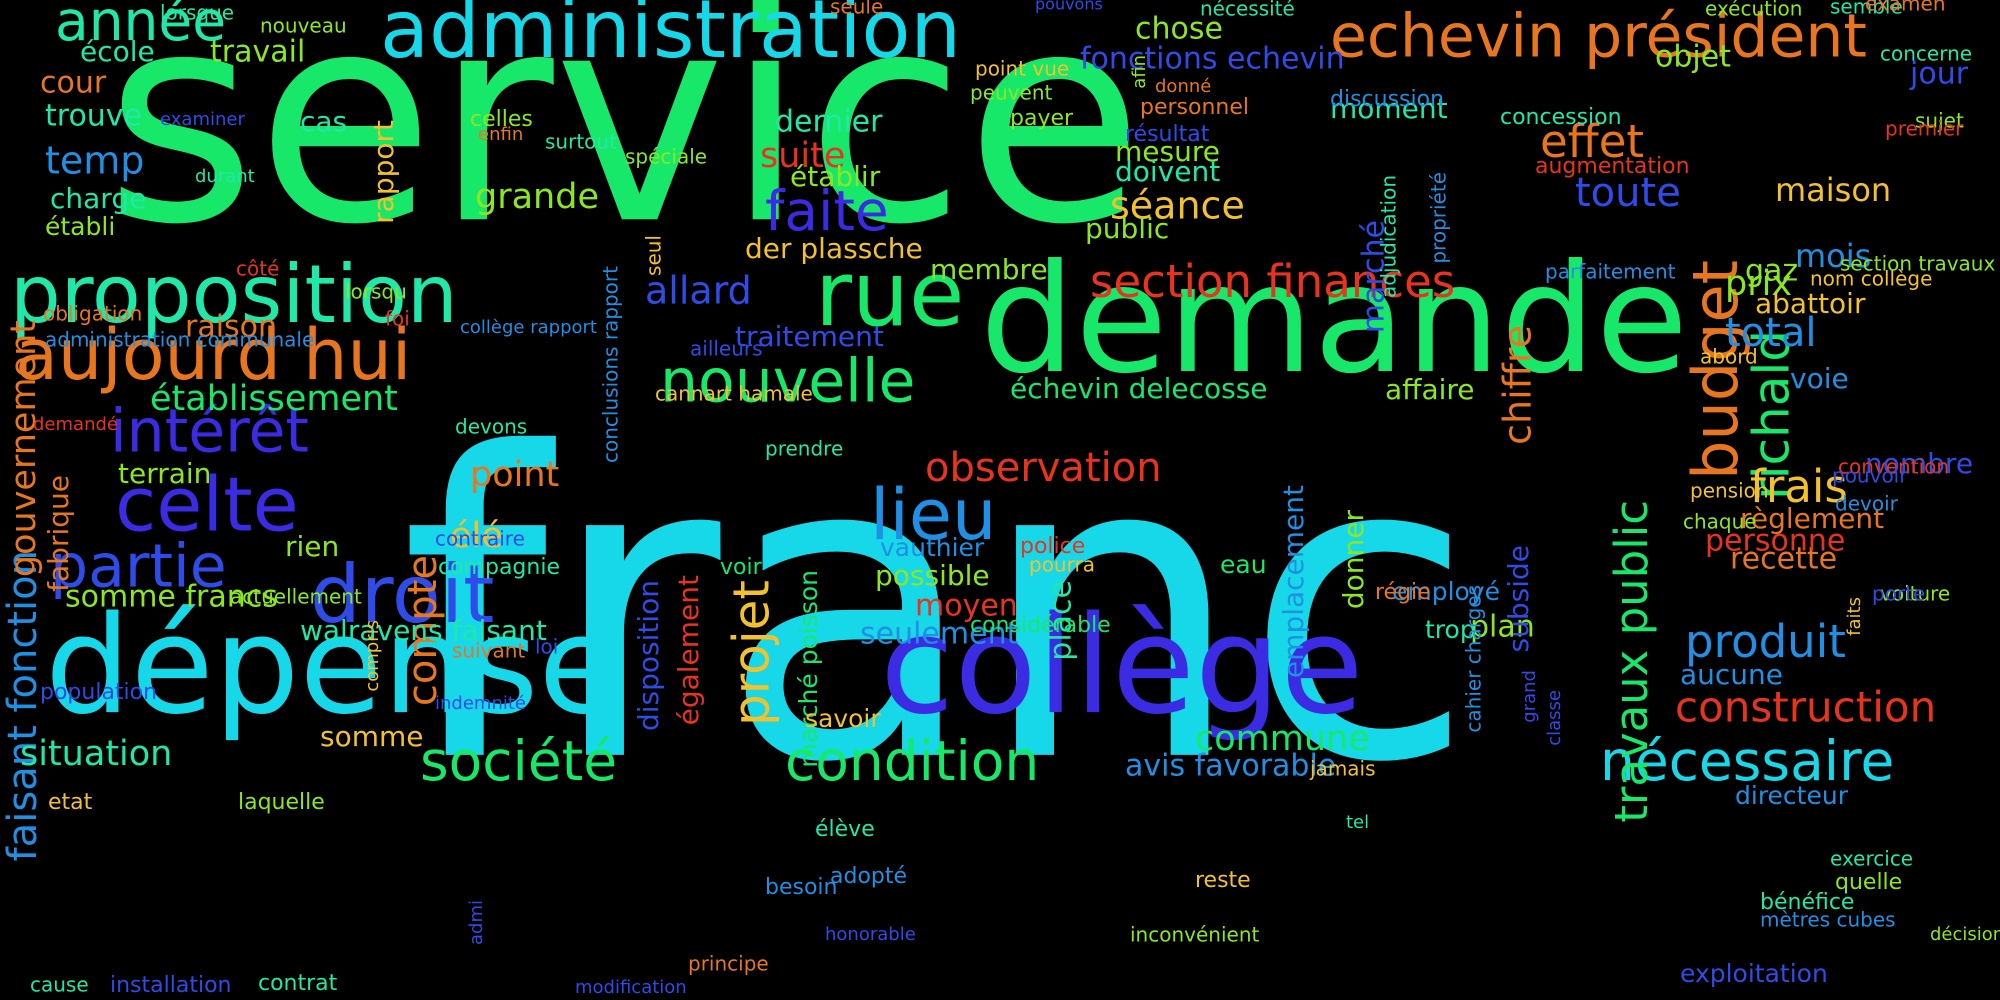  I want to click on word-college: collège, so click(1122, 665).